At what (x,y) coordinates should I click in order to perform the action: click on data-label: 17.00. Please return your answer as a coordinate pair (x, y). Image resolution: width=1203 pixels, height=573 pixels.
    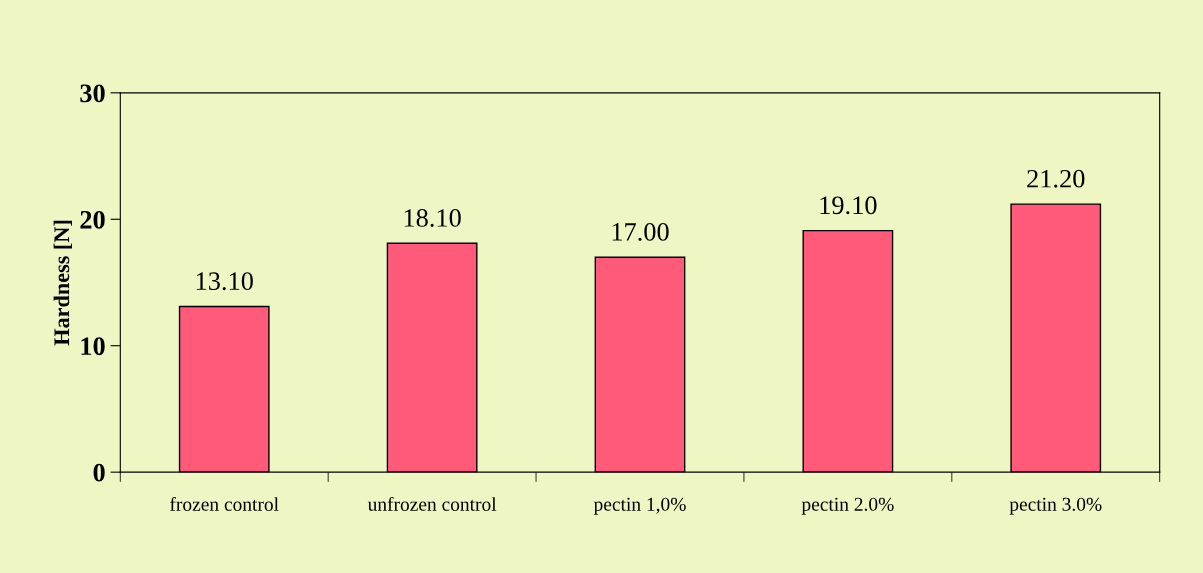
    Looking at the image, I should click on (640, 231).